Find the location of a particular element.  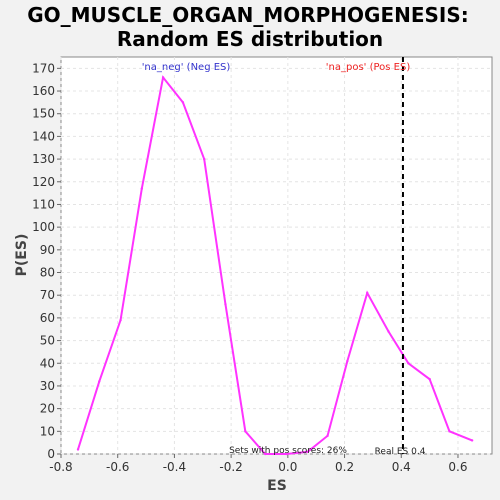

x-tick-label: 0.2 is located at coordinates (344, 467).